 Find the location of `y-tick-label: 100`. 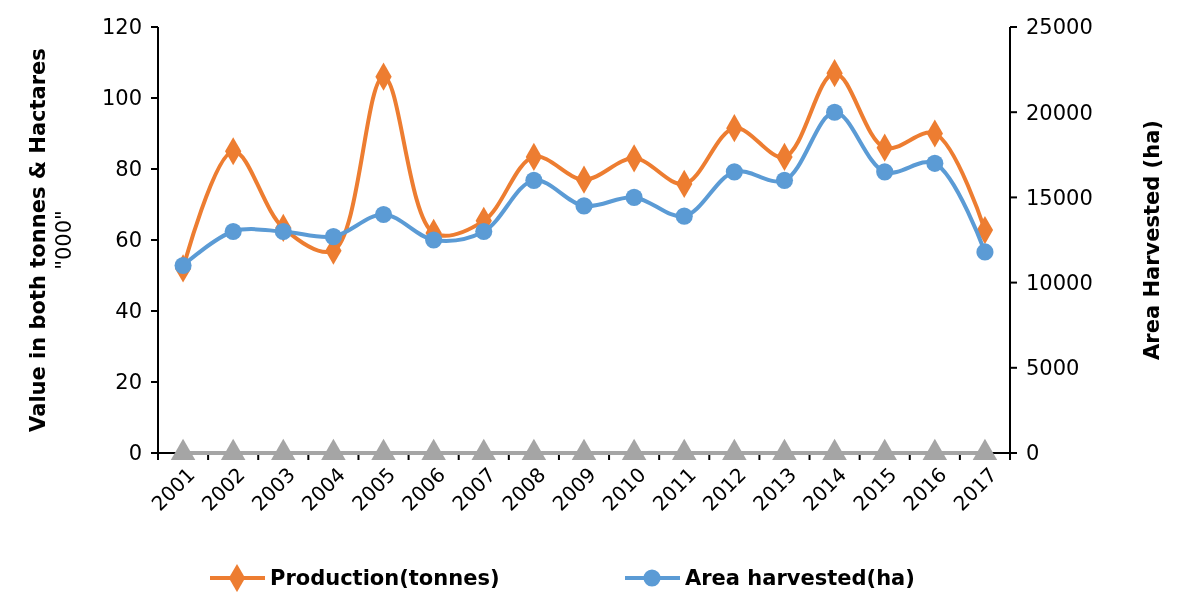

y-tick-label: 100 is located at coordinates (121, 98).